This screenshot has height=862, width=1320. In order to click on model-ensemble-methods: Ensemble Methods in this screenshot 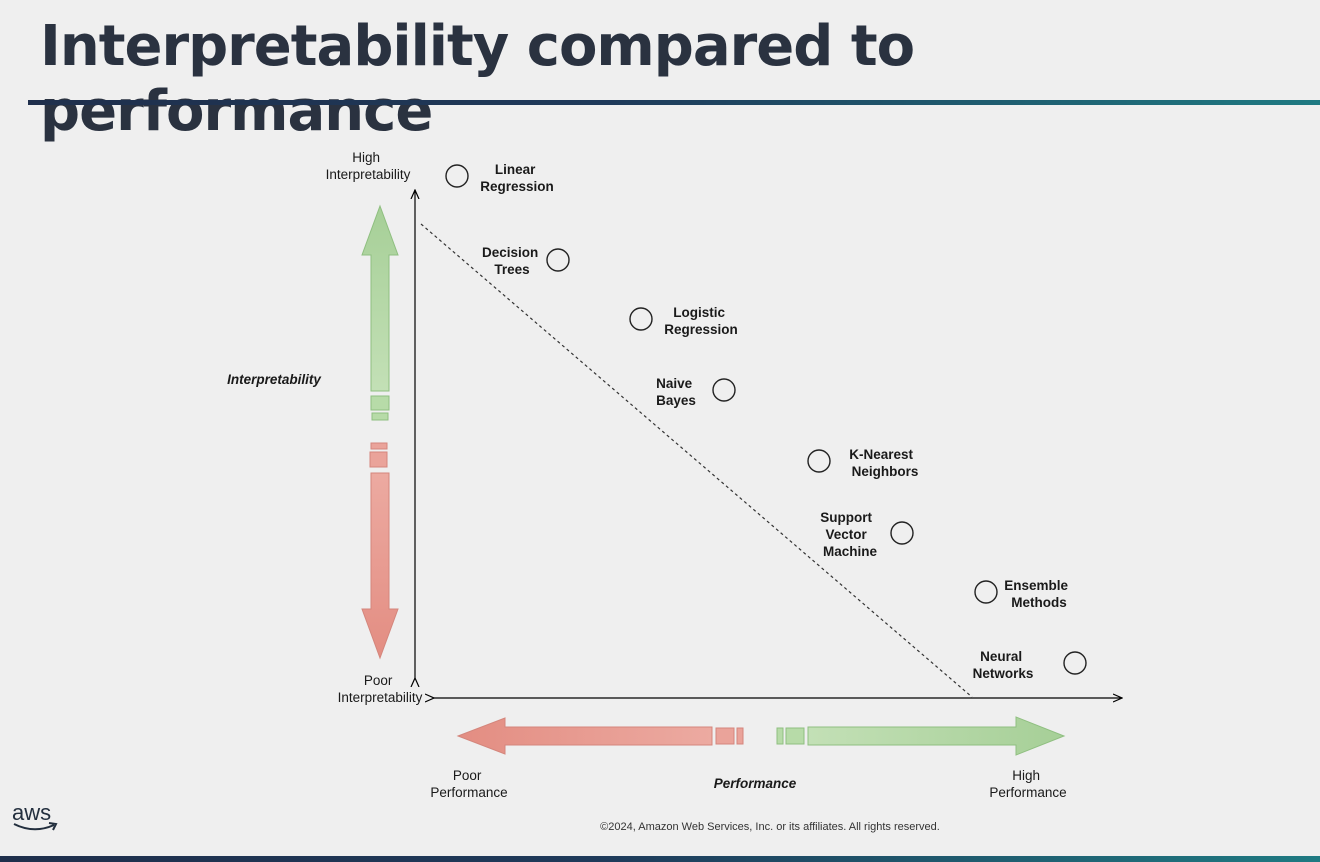, I will do `click(1023, 594)`.